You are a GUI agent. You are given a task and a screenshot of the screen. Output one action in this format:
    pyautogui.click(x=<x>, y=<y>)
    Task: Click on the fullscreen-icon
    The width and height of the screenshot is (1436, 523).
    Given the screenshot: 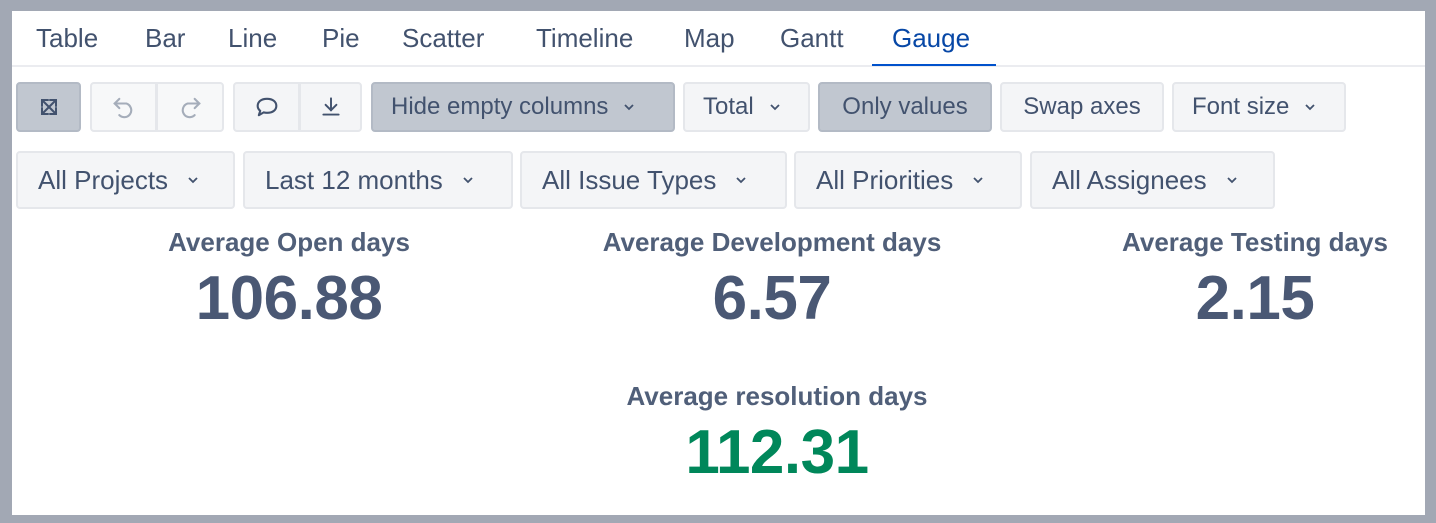 What is the action you would take?
    pyautogui.click(x=48, y=107)
    